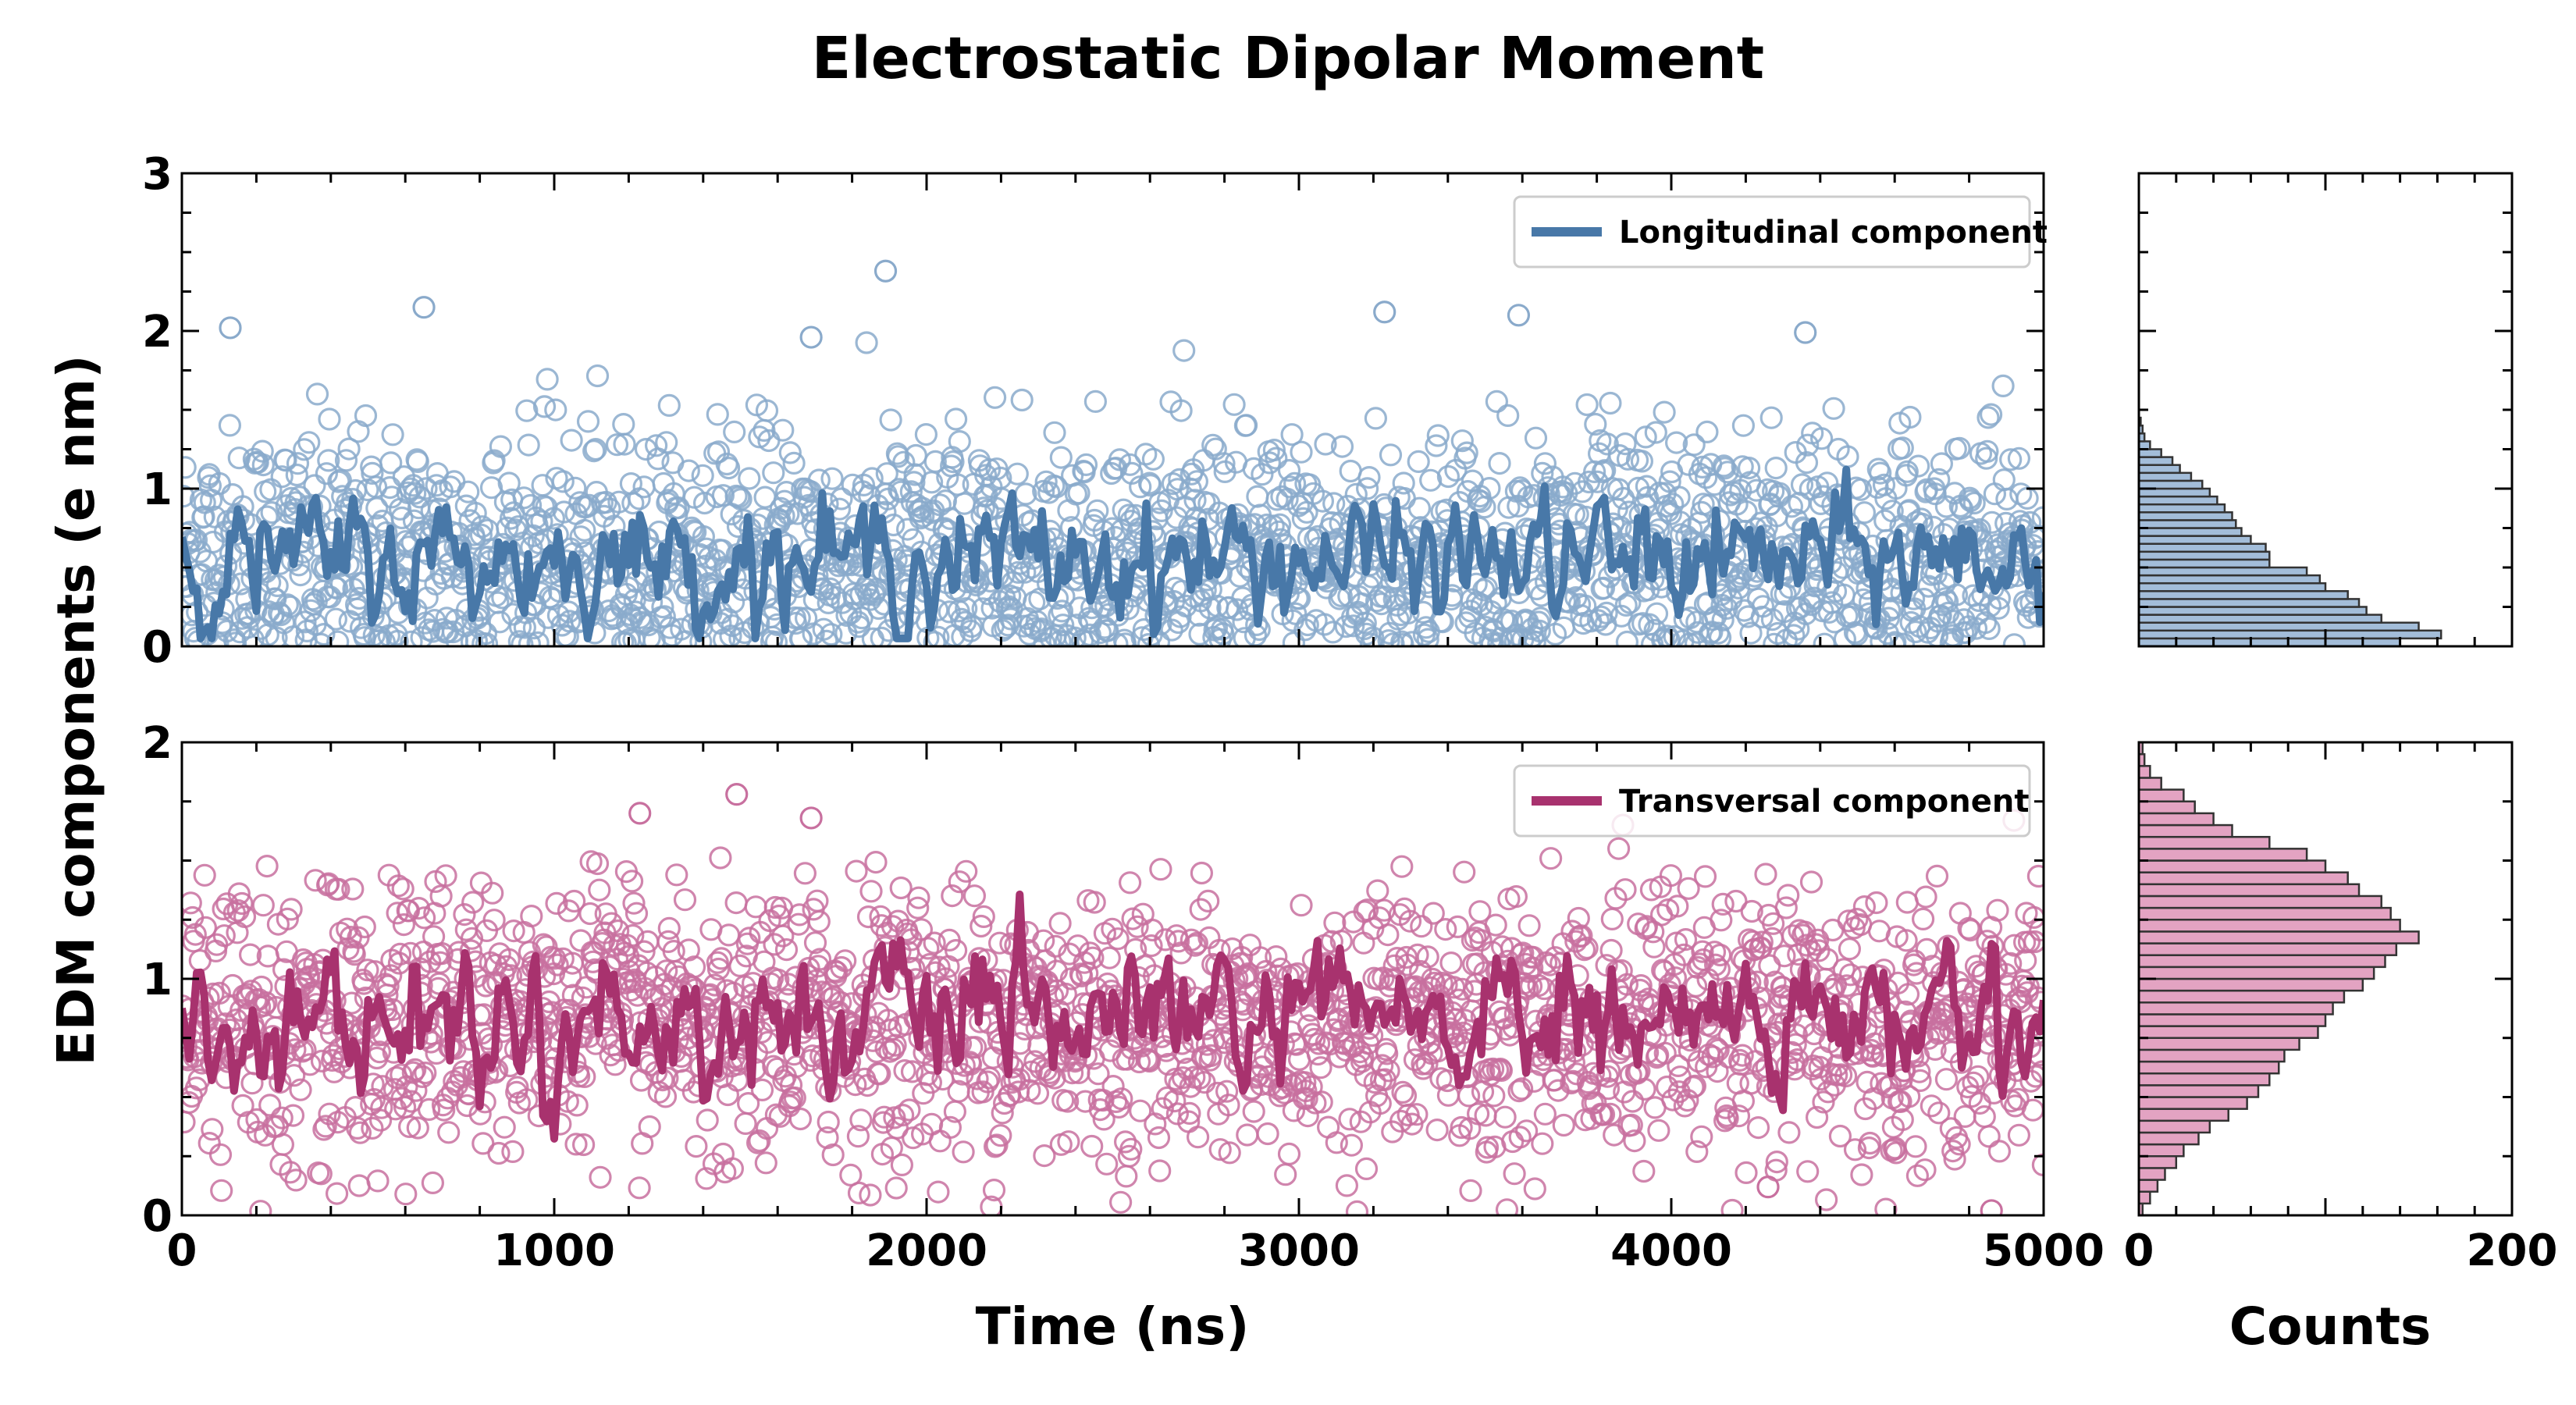 This screenshot has height=1405, width=2576. Describe the element at coordinates (2044, 1250) in the screenshot. I see `x-tick-label: 5000` at that location.